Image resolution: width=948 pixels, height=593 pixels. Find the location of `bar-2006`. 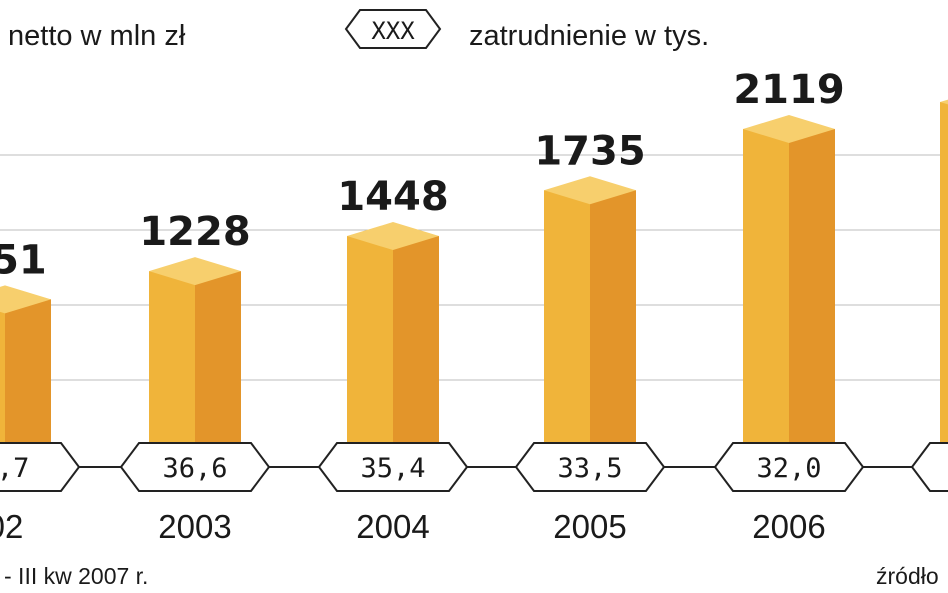

bar-2006 is located at coordinates (789, 291).